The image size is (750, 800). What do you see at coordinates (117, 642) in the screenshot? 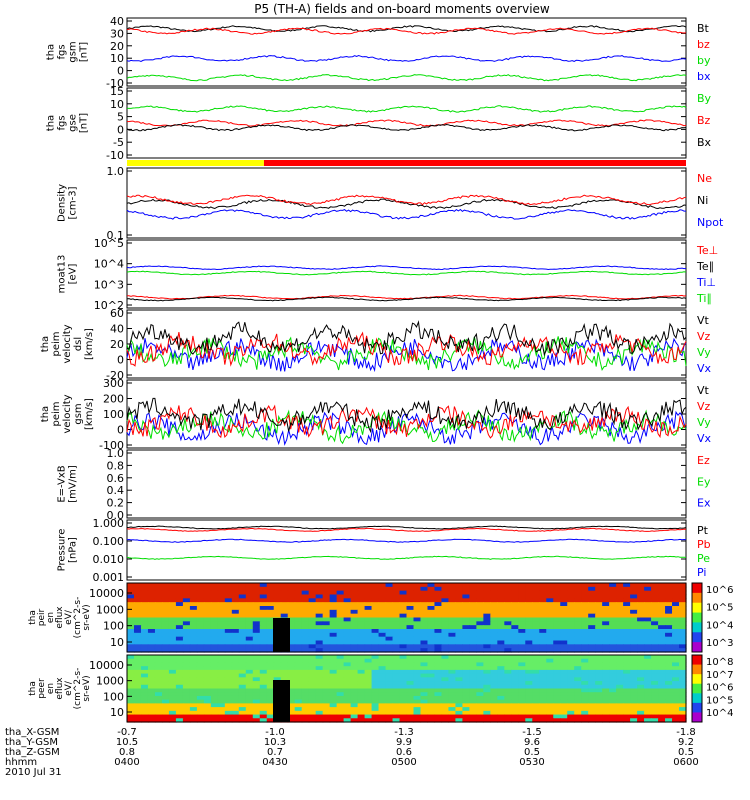
I see `y-tick-label: 10` at bounding box center [117, 642].